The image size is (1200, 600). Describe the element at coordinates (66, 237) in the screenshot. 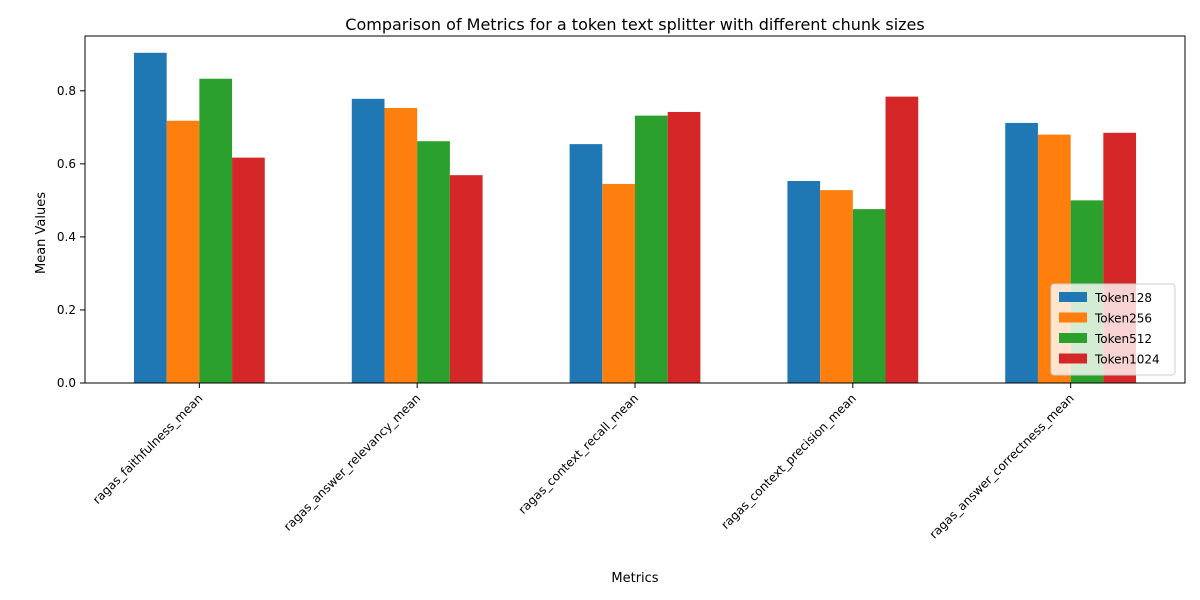

I see `y-tick-label: 0.4` at that location.